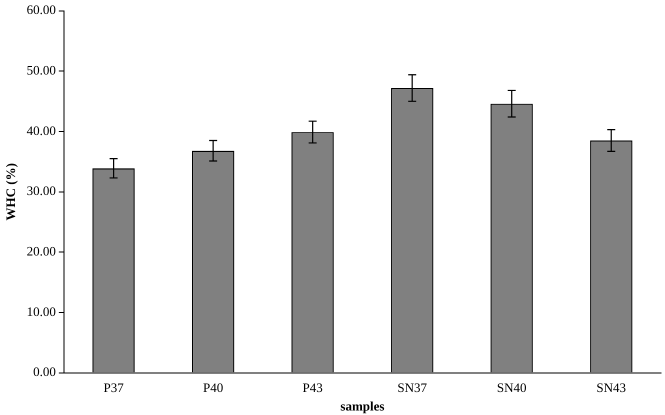 The image size is (665, 415). What do you see at coordinates (362, 406) in the screenshot?
I see `x-axis-title: samples` at bounding box center [362, 406].